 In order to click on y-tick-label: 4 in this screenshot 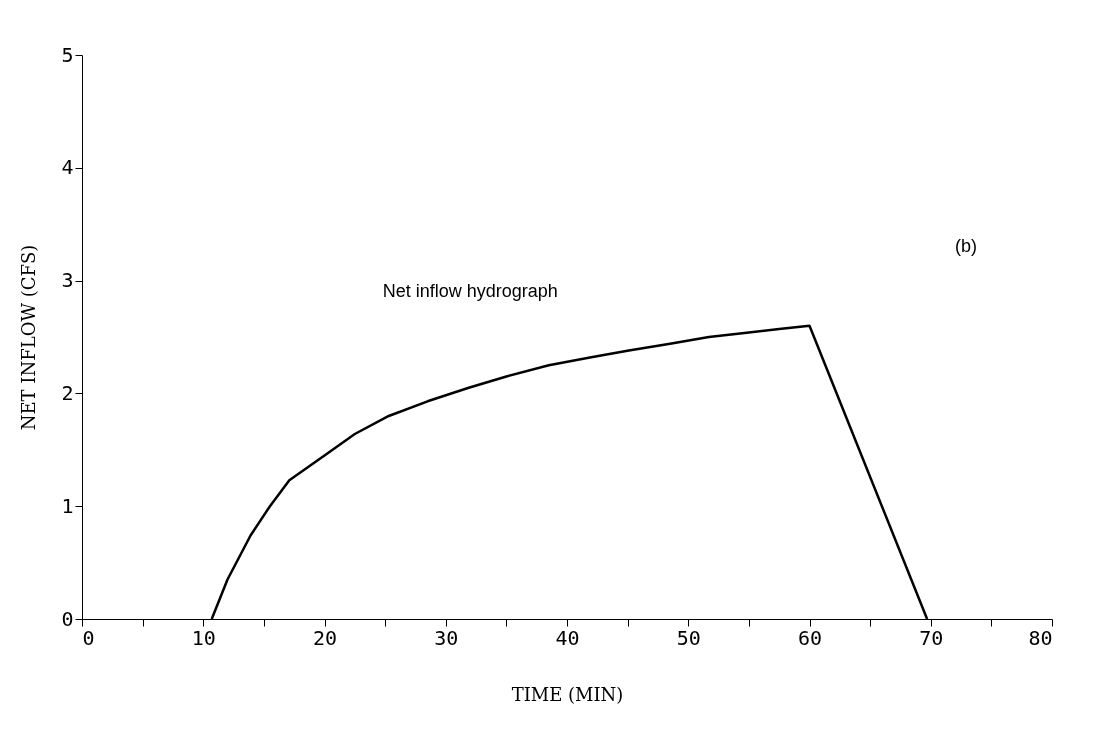, I will do `click(67, 167)`.